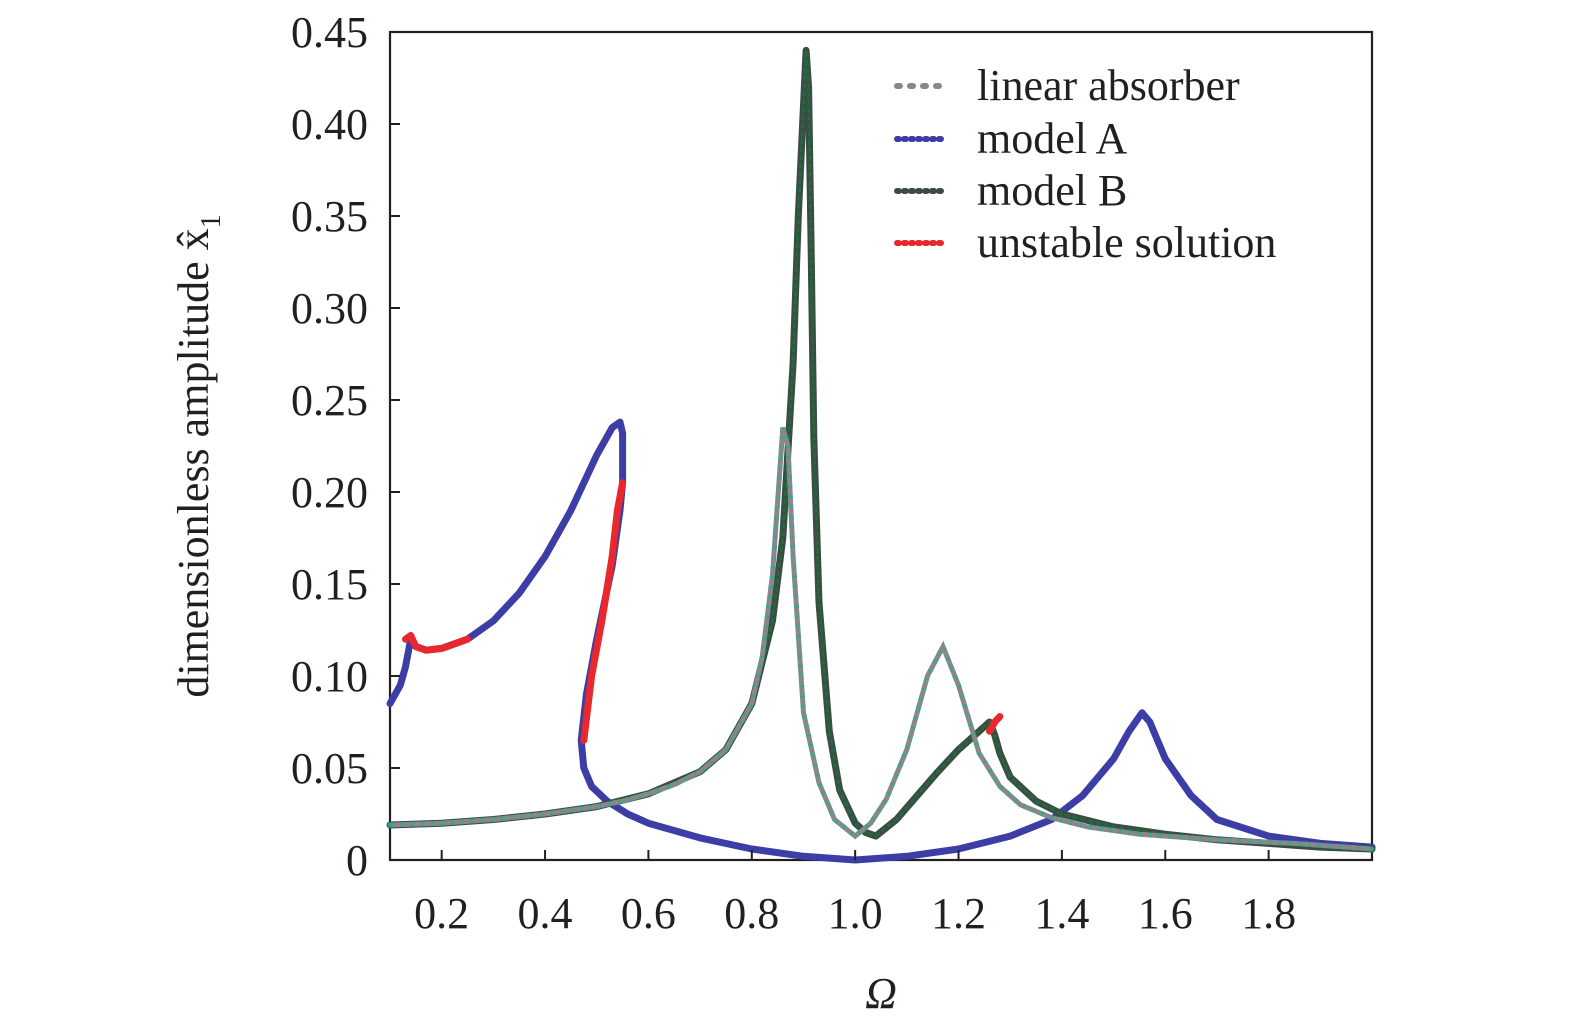  I want to click on y-tick-label: 0.25, so click(329, 400).